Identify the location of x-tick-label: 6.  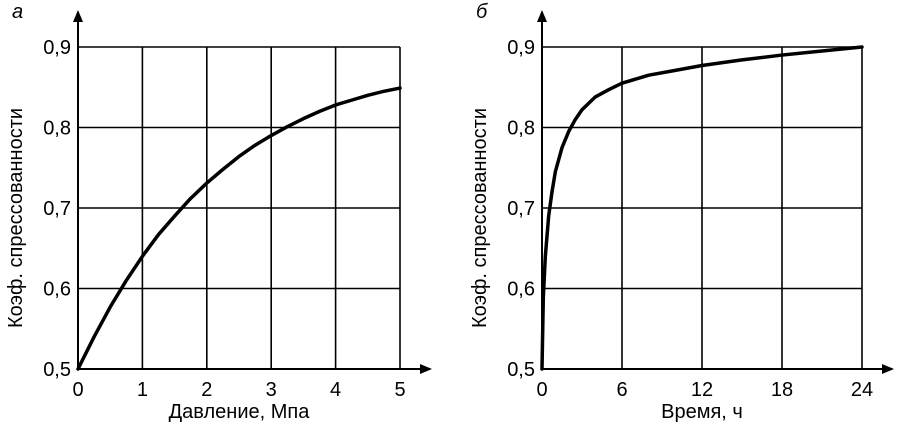
(621, 390).